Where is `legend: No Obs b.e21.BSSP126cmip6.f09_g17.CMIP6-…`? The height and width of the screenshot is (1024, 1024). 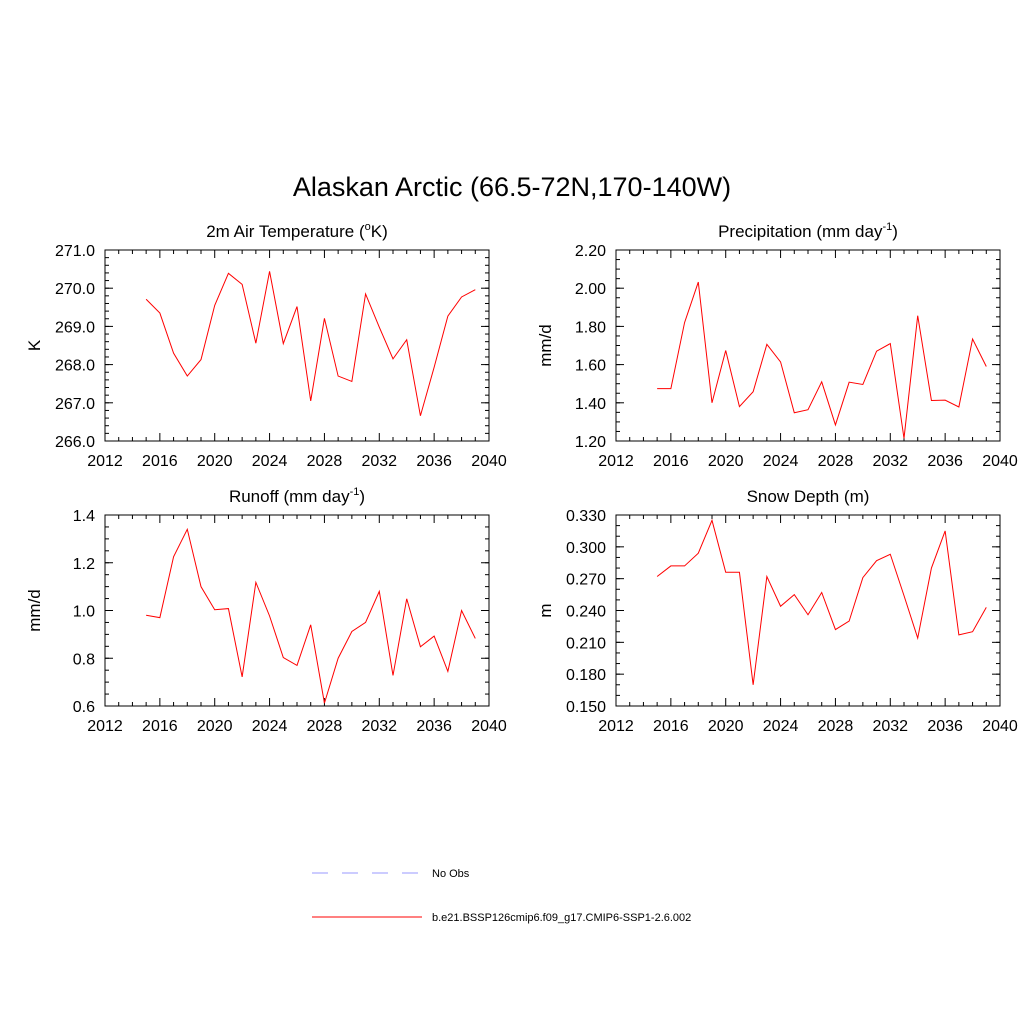
legend: No Obs b.e21.BSSP126cmip6.f09_g17.CMIP6-… is located at coordinates (501, 896).